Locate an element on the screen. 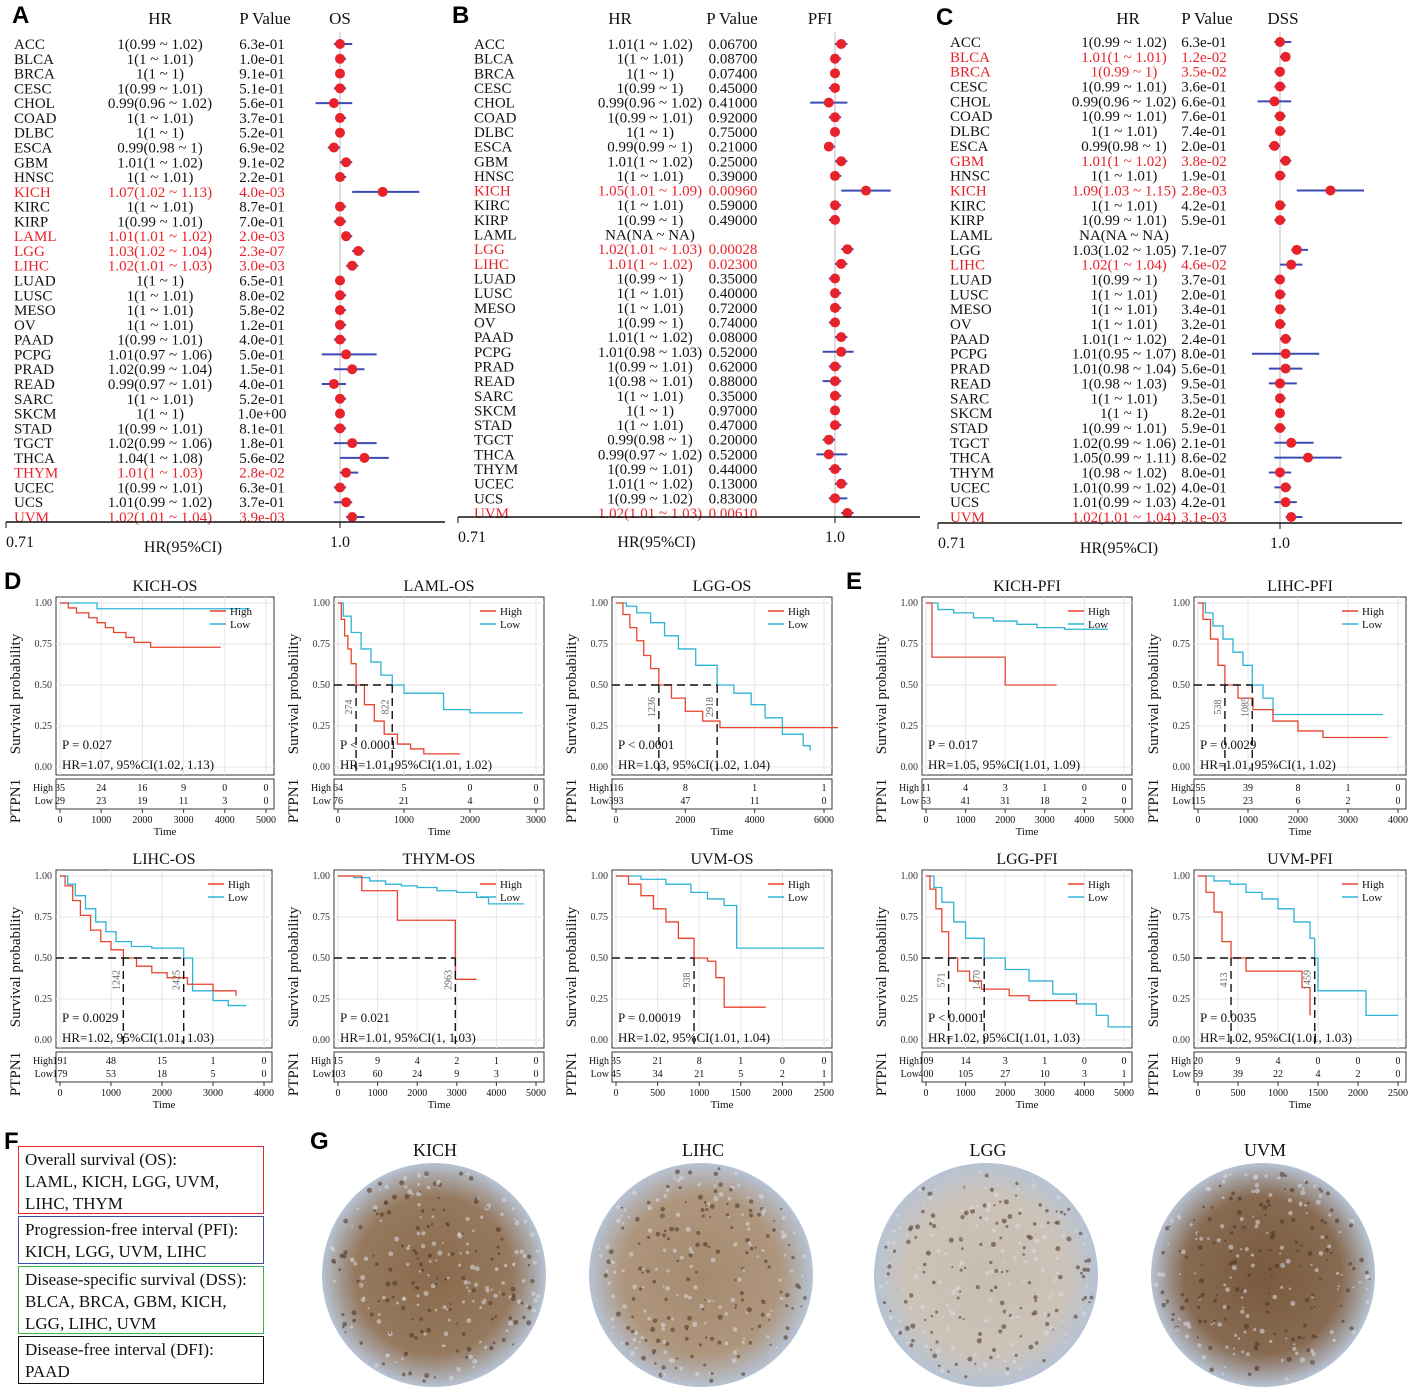 The image size is (1412, 1390). p-value: 0.08000 is located at coordinates (733, 338).